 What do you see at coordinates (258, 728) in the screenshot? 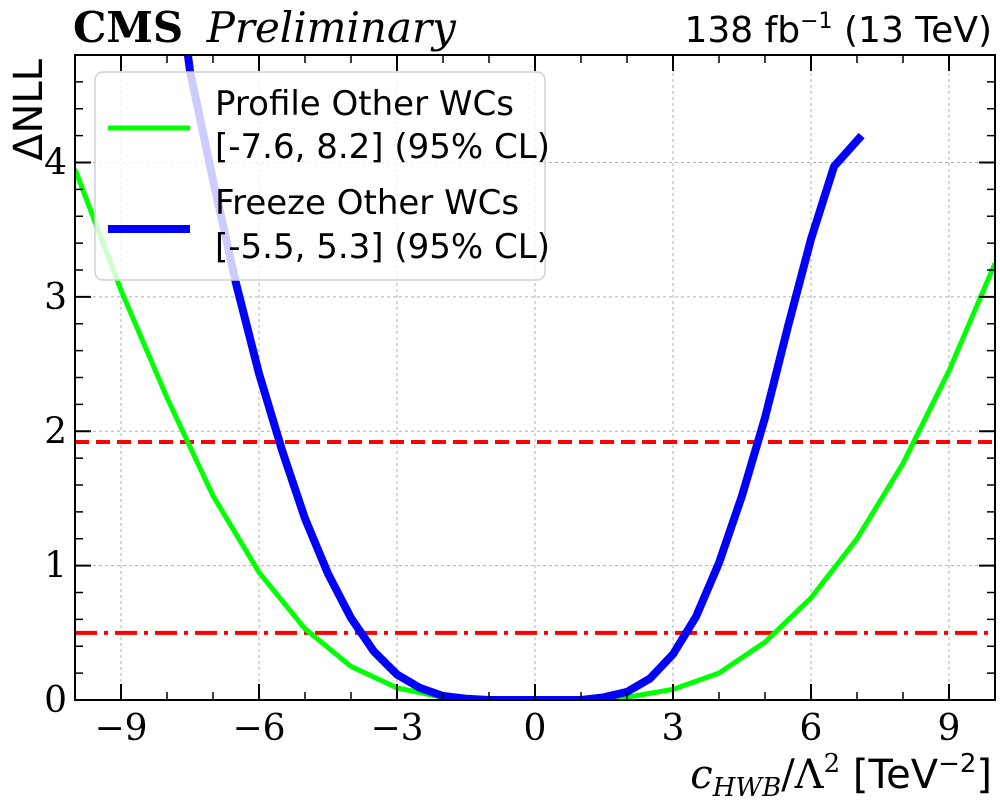
I see `x-tick-label: −6` at bounding box center [258, 728].